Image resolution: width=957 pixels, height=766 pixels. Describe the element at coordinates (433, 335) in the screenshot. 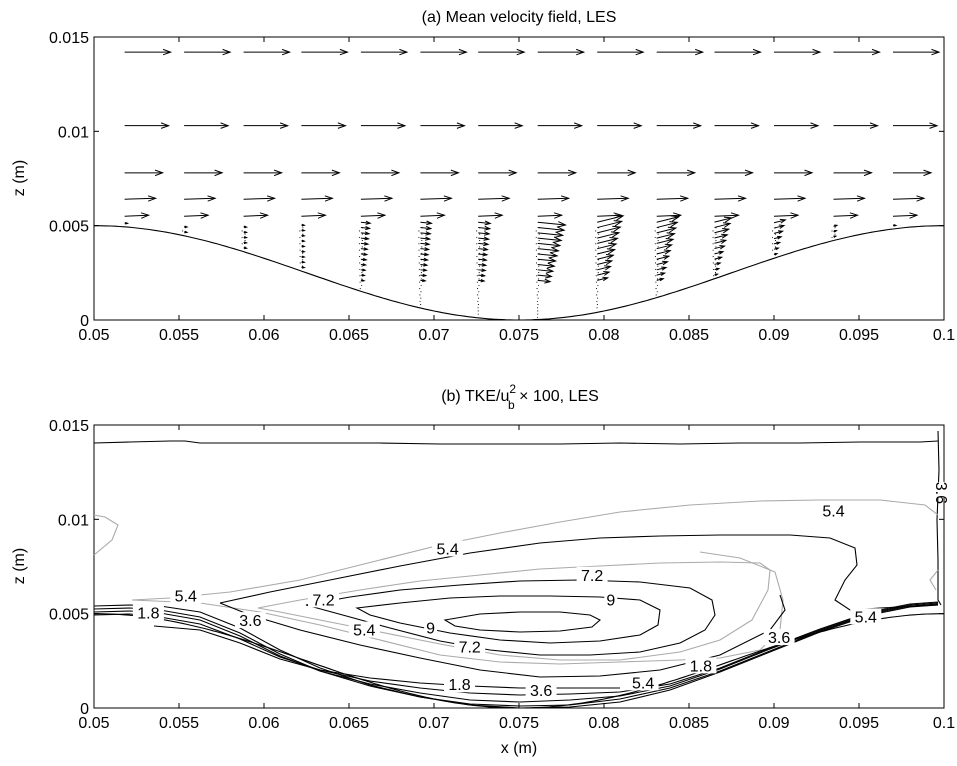

I see `x-tick-label: 0.07` at that location.